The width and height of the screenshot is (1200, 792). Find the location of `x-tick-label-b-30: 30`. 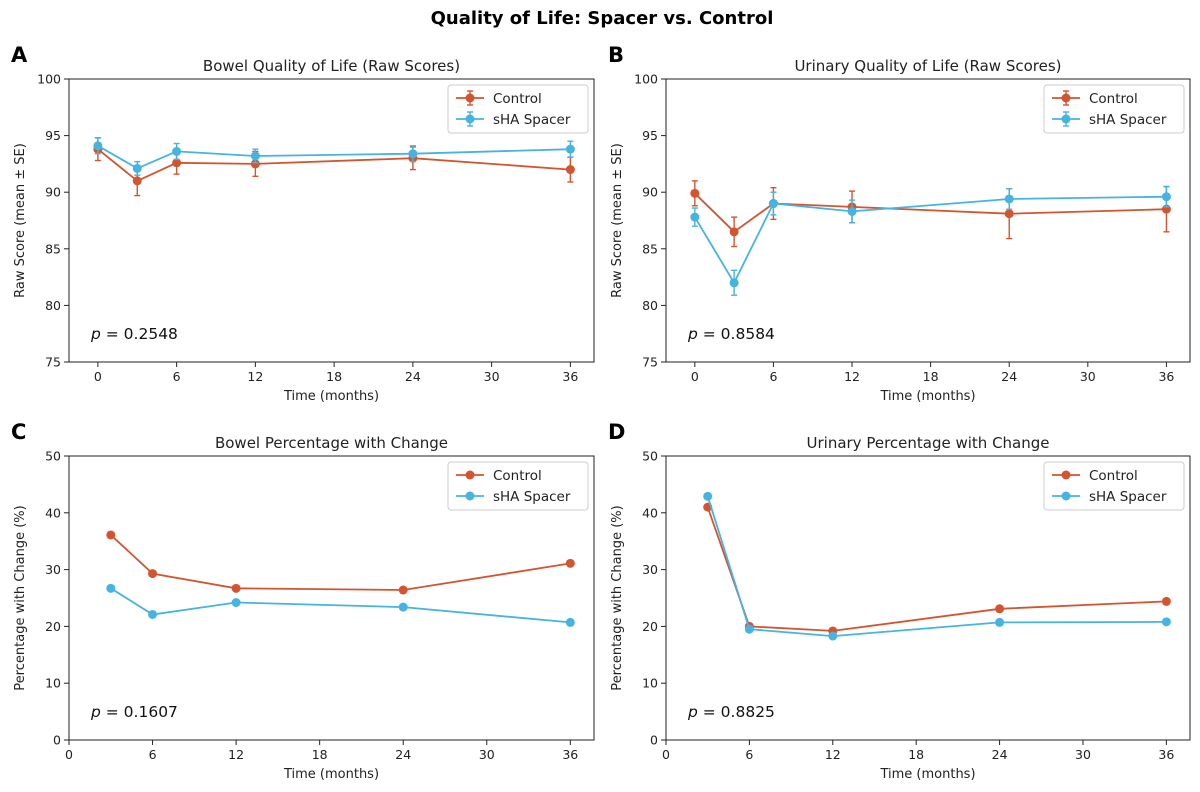

x-tick-label-b-30: 30 is located at coordinates (1088, 376).